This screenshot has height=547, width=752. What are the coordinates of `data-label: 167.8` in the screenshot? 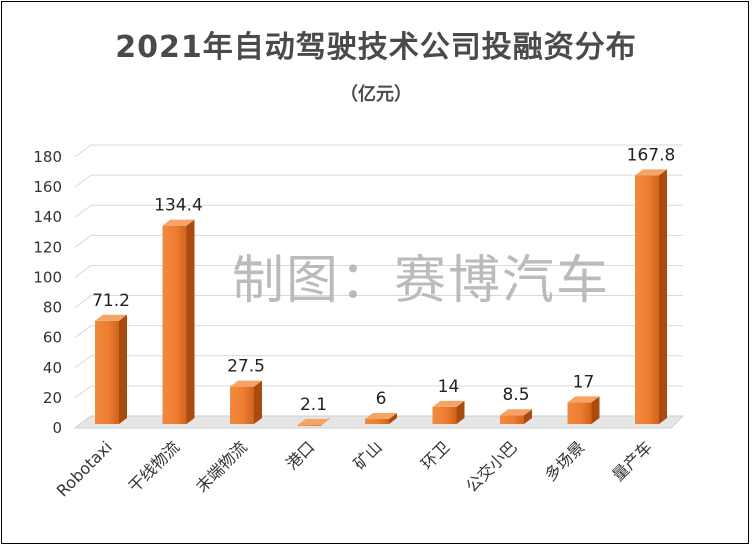 It's located at (651, 155).